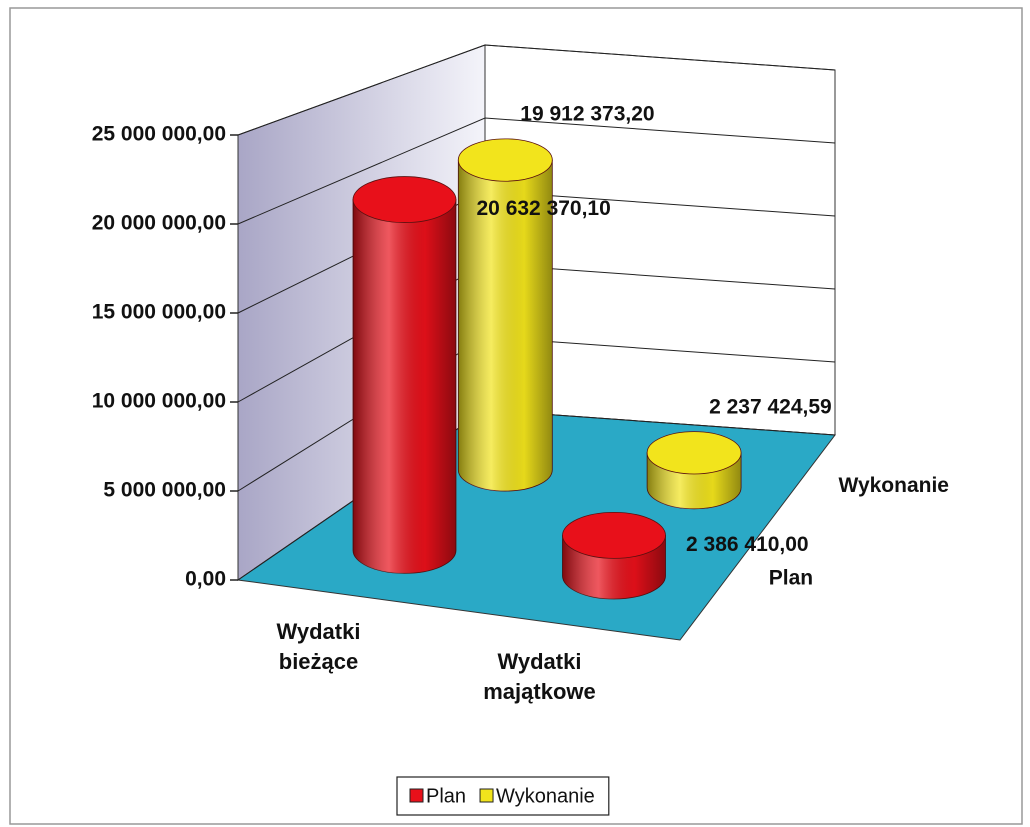 This screenshot has width=1030, height=827. I want to click on y-tick-label: 10 000 000,00, so click(159, 401).